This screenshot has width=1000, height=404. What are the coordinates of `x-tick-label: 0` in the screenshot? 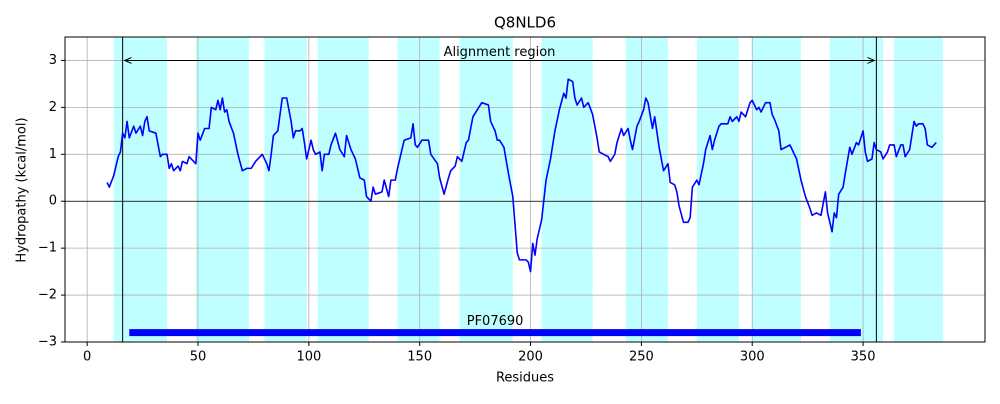 It's located at (87, 357).